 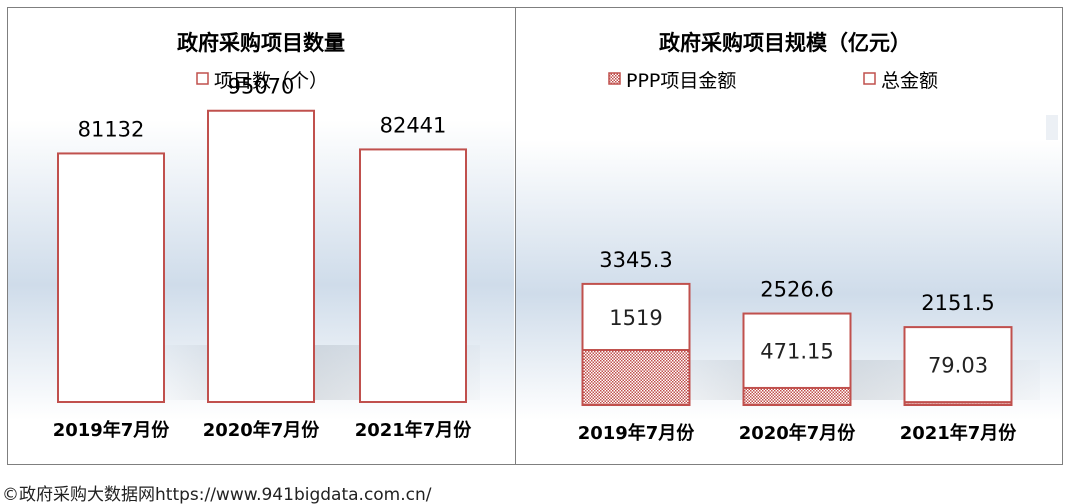 What do you see at coordinates (796, 290) in the screenshot?
I see `right-total-value-label: 2526.6` at bounding box center [796, 290].